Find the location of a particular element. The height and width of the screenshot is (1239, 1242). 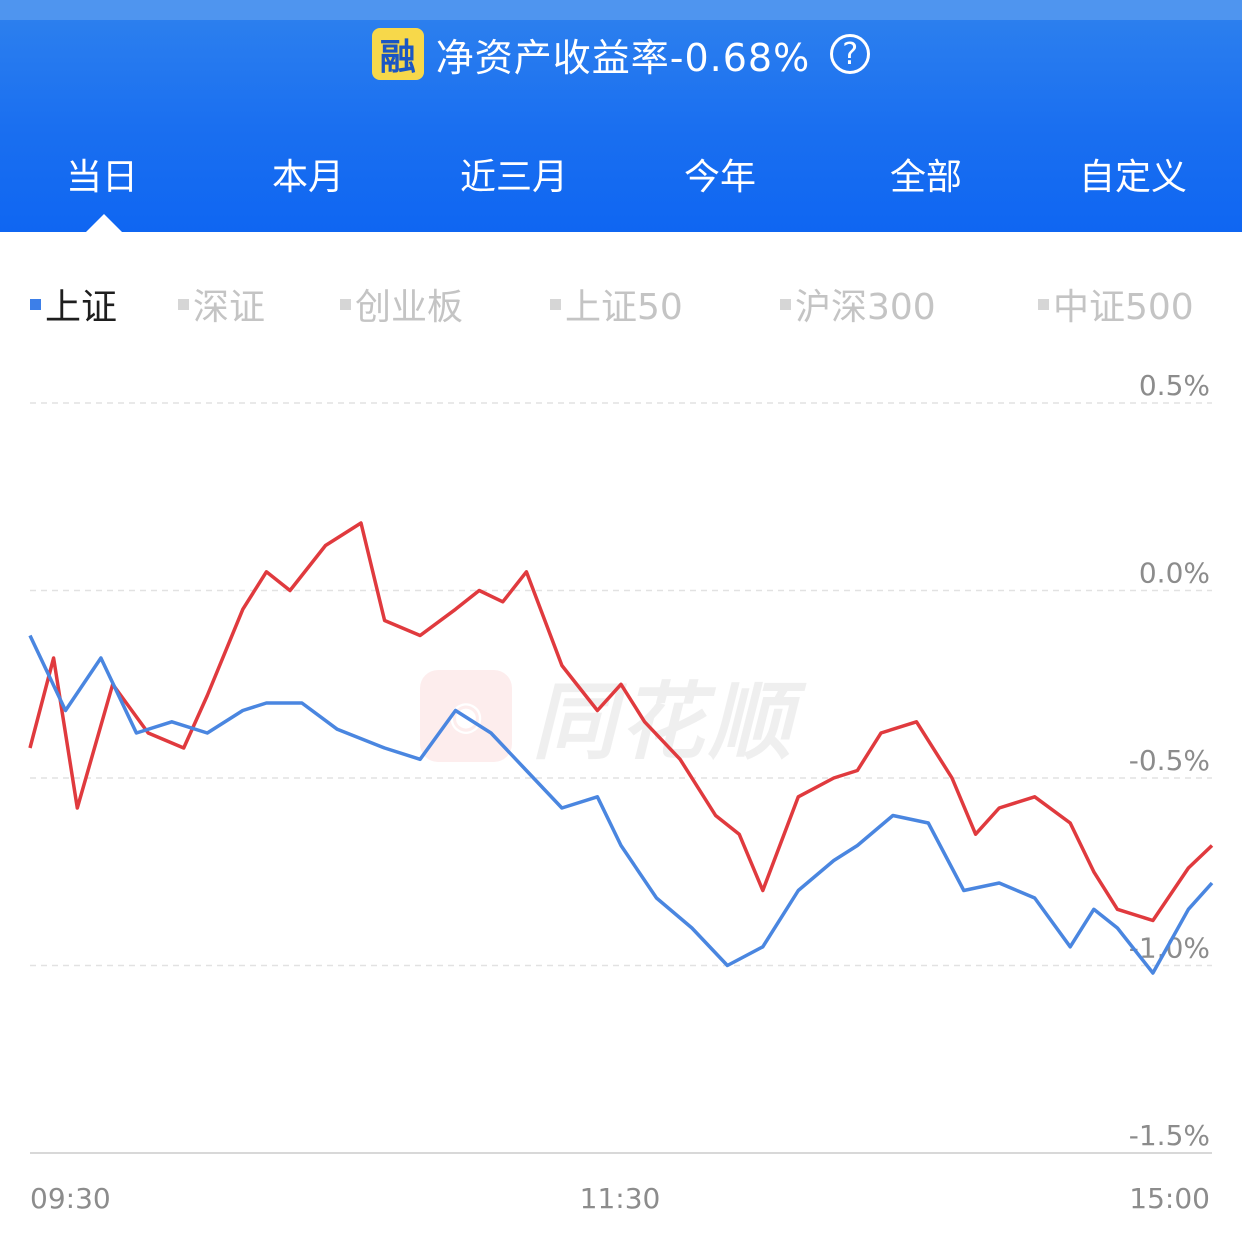

legend-csi500: 中证500 is located at coordinates (1116, 304).